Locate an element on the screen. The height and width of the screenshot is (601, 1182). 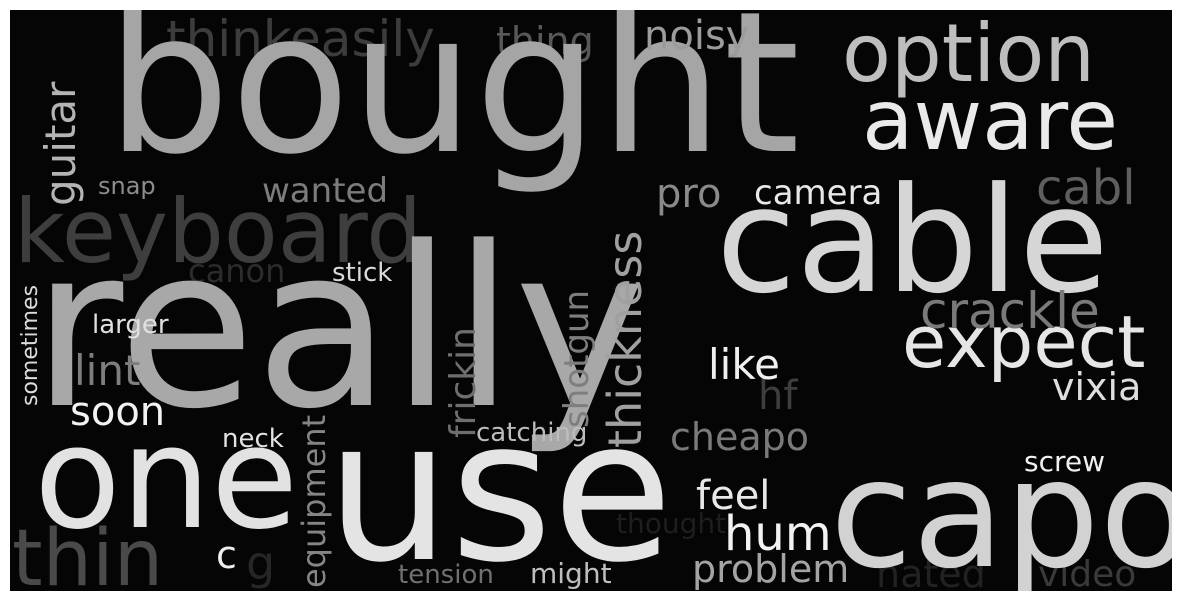
word-cheapo: cheapo is located at coordinates (740, 437).